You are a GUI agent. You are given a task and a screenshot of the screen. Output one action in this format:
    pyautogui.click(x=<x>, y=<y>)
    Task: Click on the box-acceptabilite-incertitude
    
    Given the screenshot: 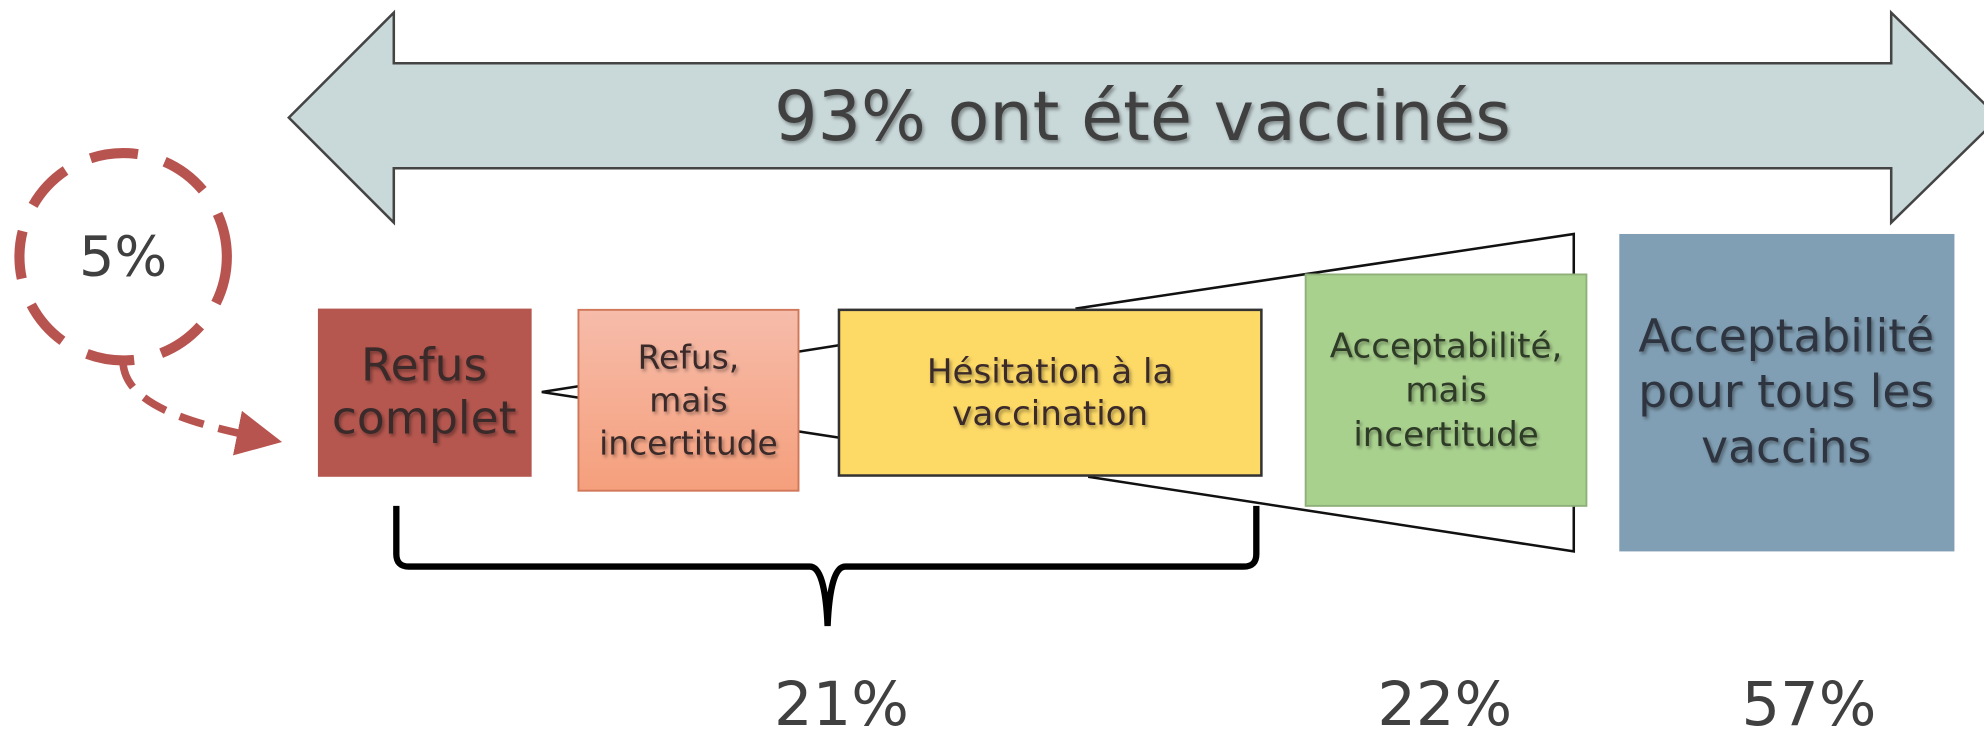 What is the action you would take?
    pyautogui.click(x=1446, y=390)
    